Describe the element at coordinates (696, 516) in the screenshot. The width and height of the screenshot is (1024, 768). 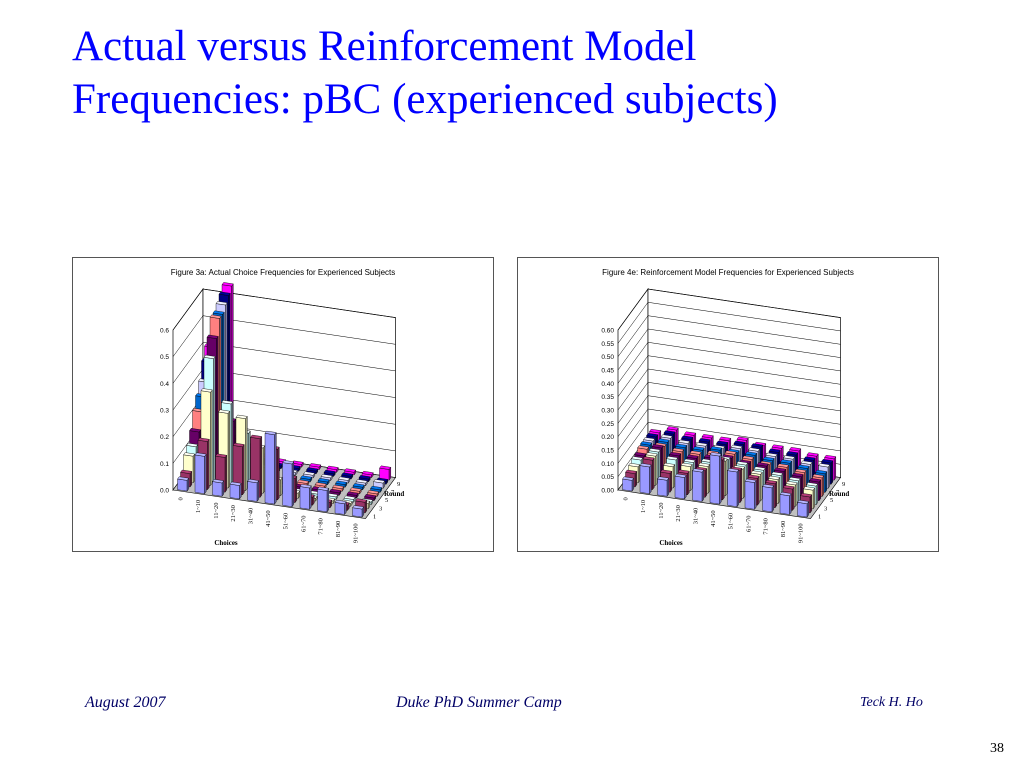
I see `x-tick-label: 31~40` at that location.